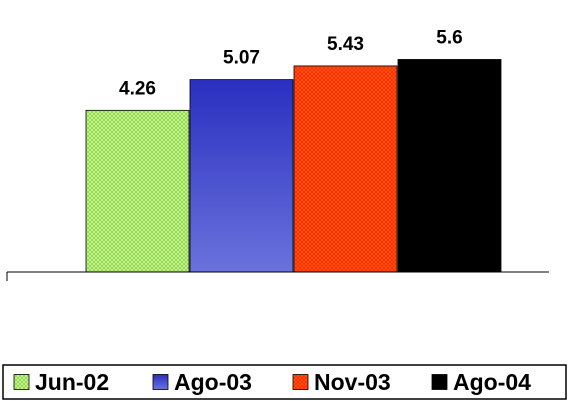  What do you see at coordinates (241, 58) in the screenshot?
I see `data-label-ago-03: 5.07` at bounding box center [241, 58].